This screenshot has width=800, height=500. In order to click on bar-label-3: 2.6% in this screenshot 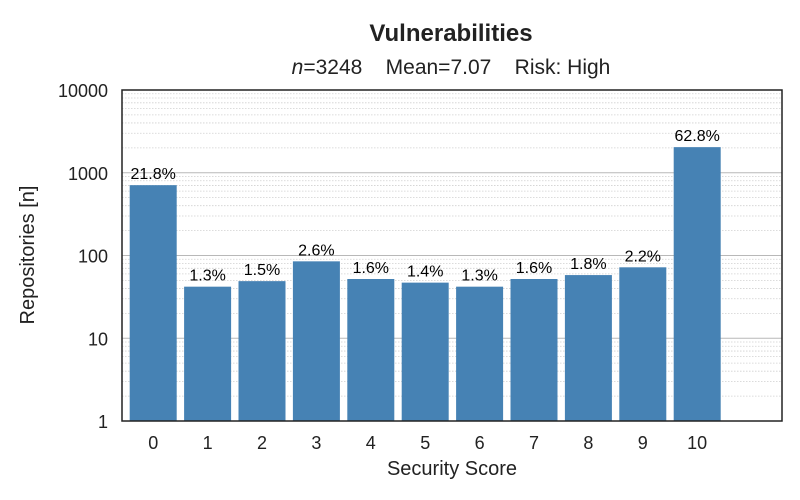, I will do `click(316, 250)`.